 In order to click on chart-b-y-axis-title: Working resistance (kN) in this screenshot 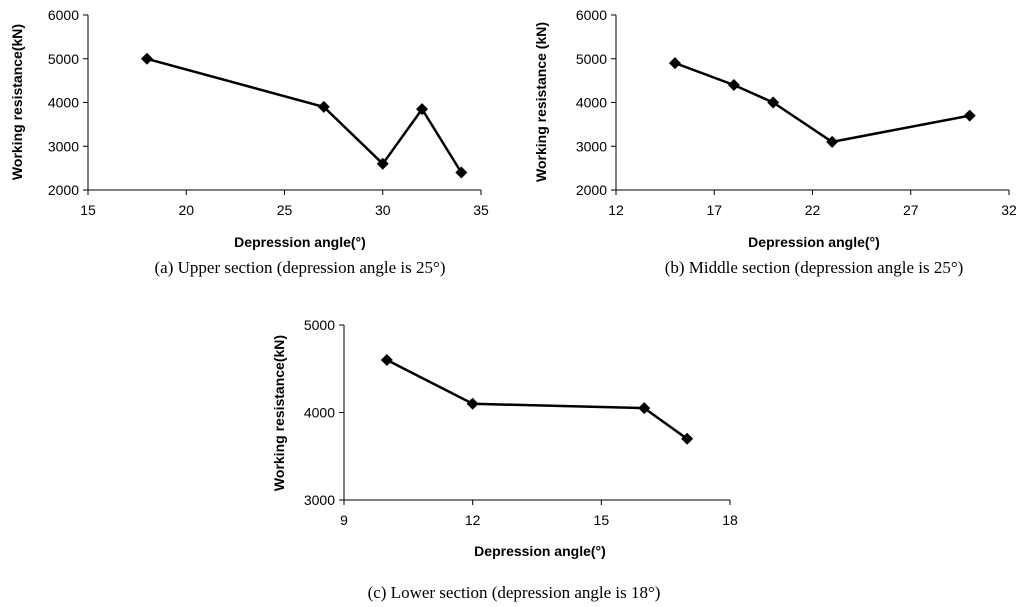, I will do `click(541, 102)`.